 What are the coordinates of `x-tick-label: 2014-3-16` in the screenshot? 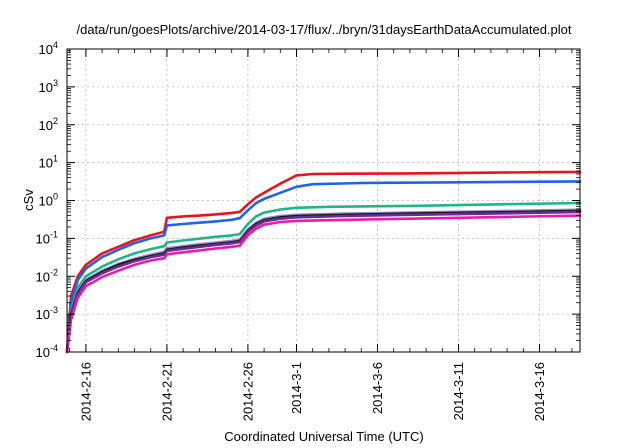 It's located at (539, 391).